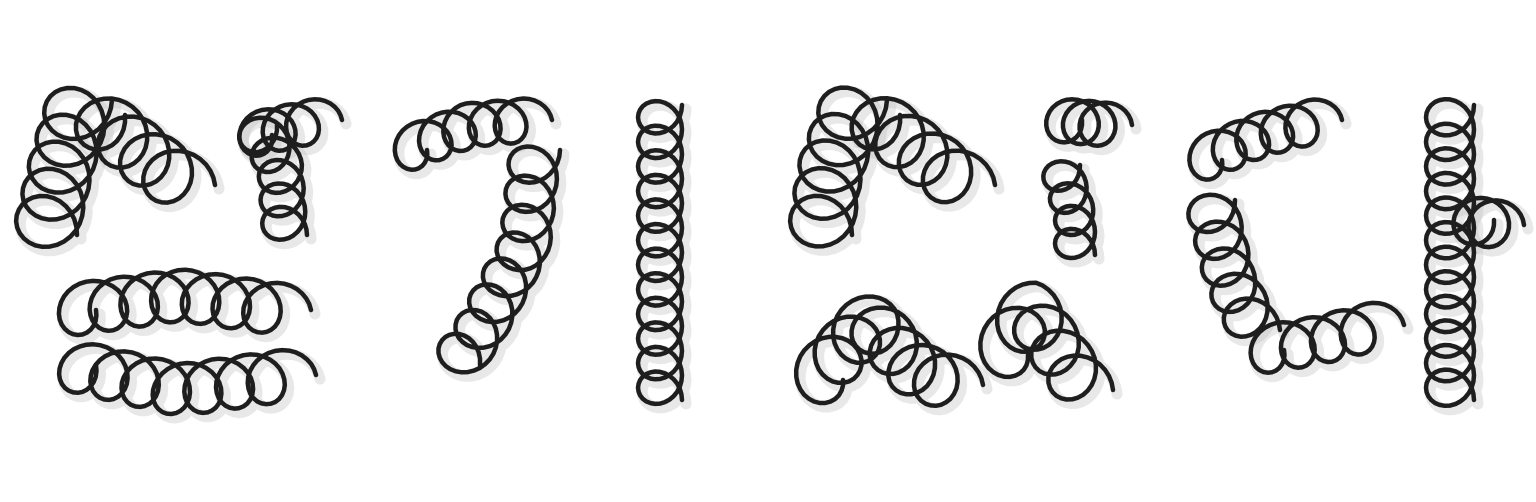 The width and height of the screenshot is (1536, 502). What do you see at coordinates (273, 178) in the screenshot?
I see `saeng-vowel-stroke` at bounding box center [273, 178].